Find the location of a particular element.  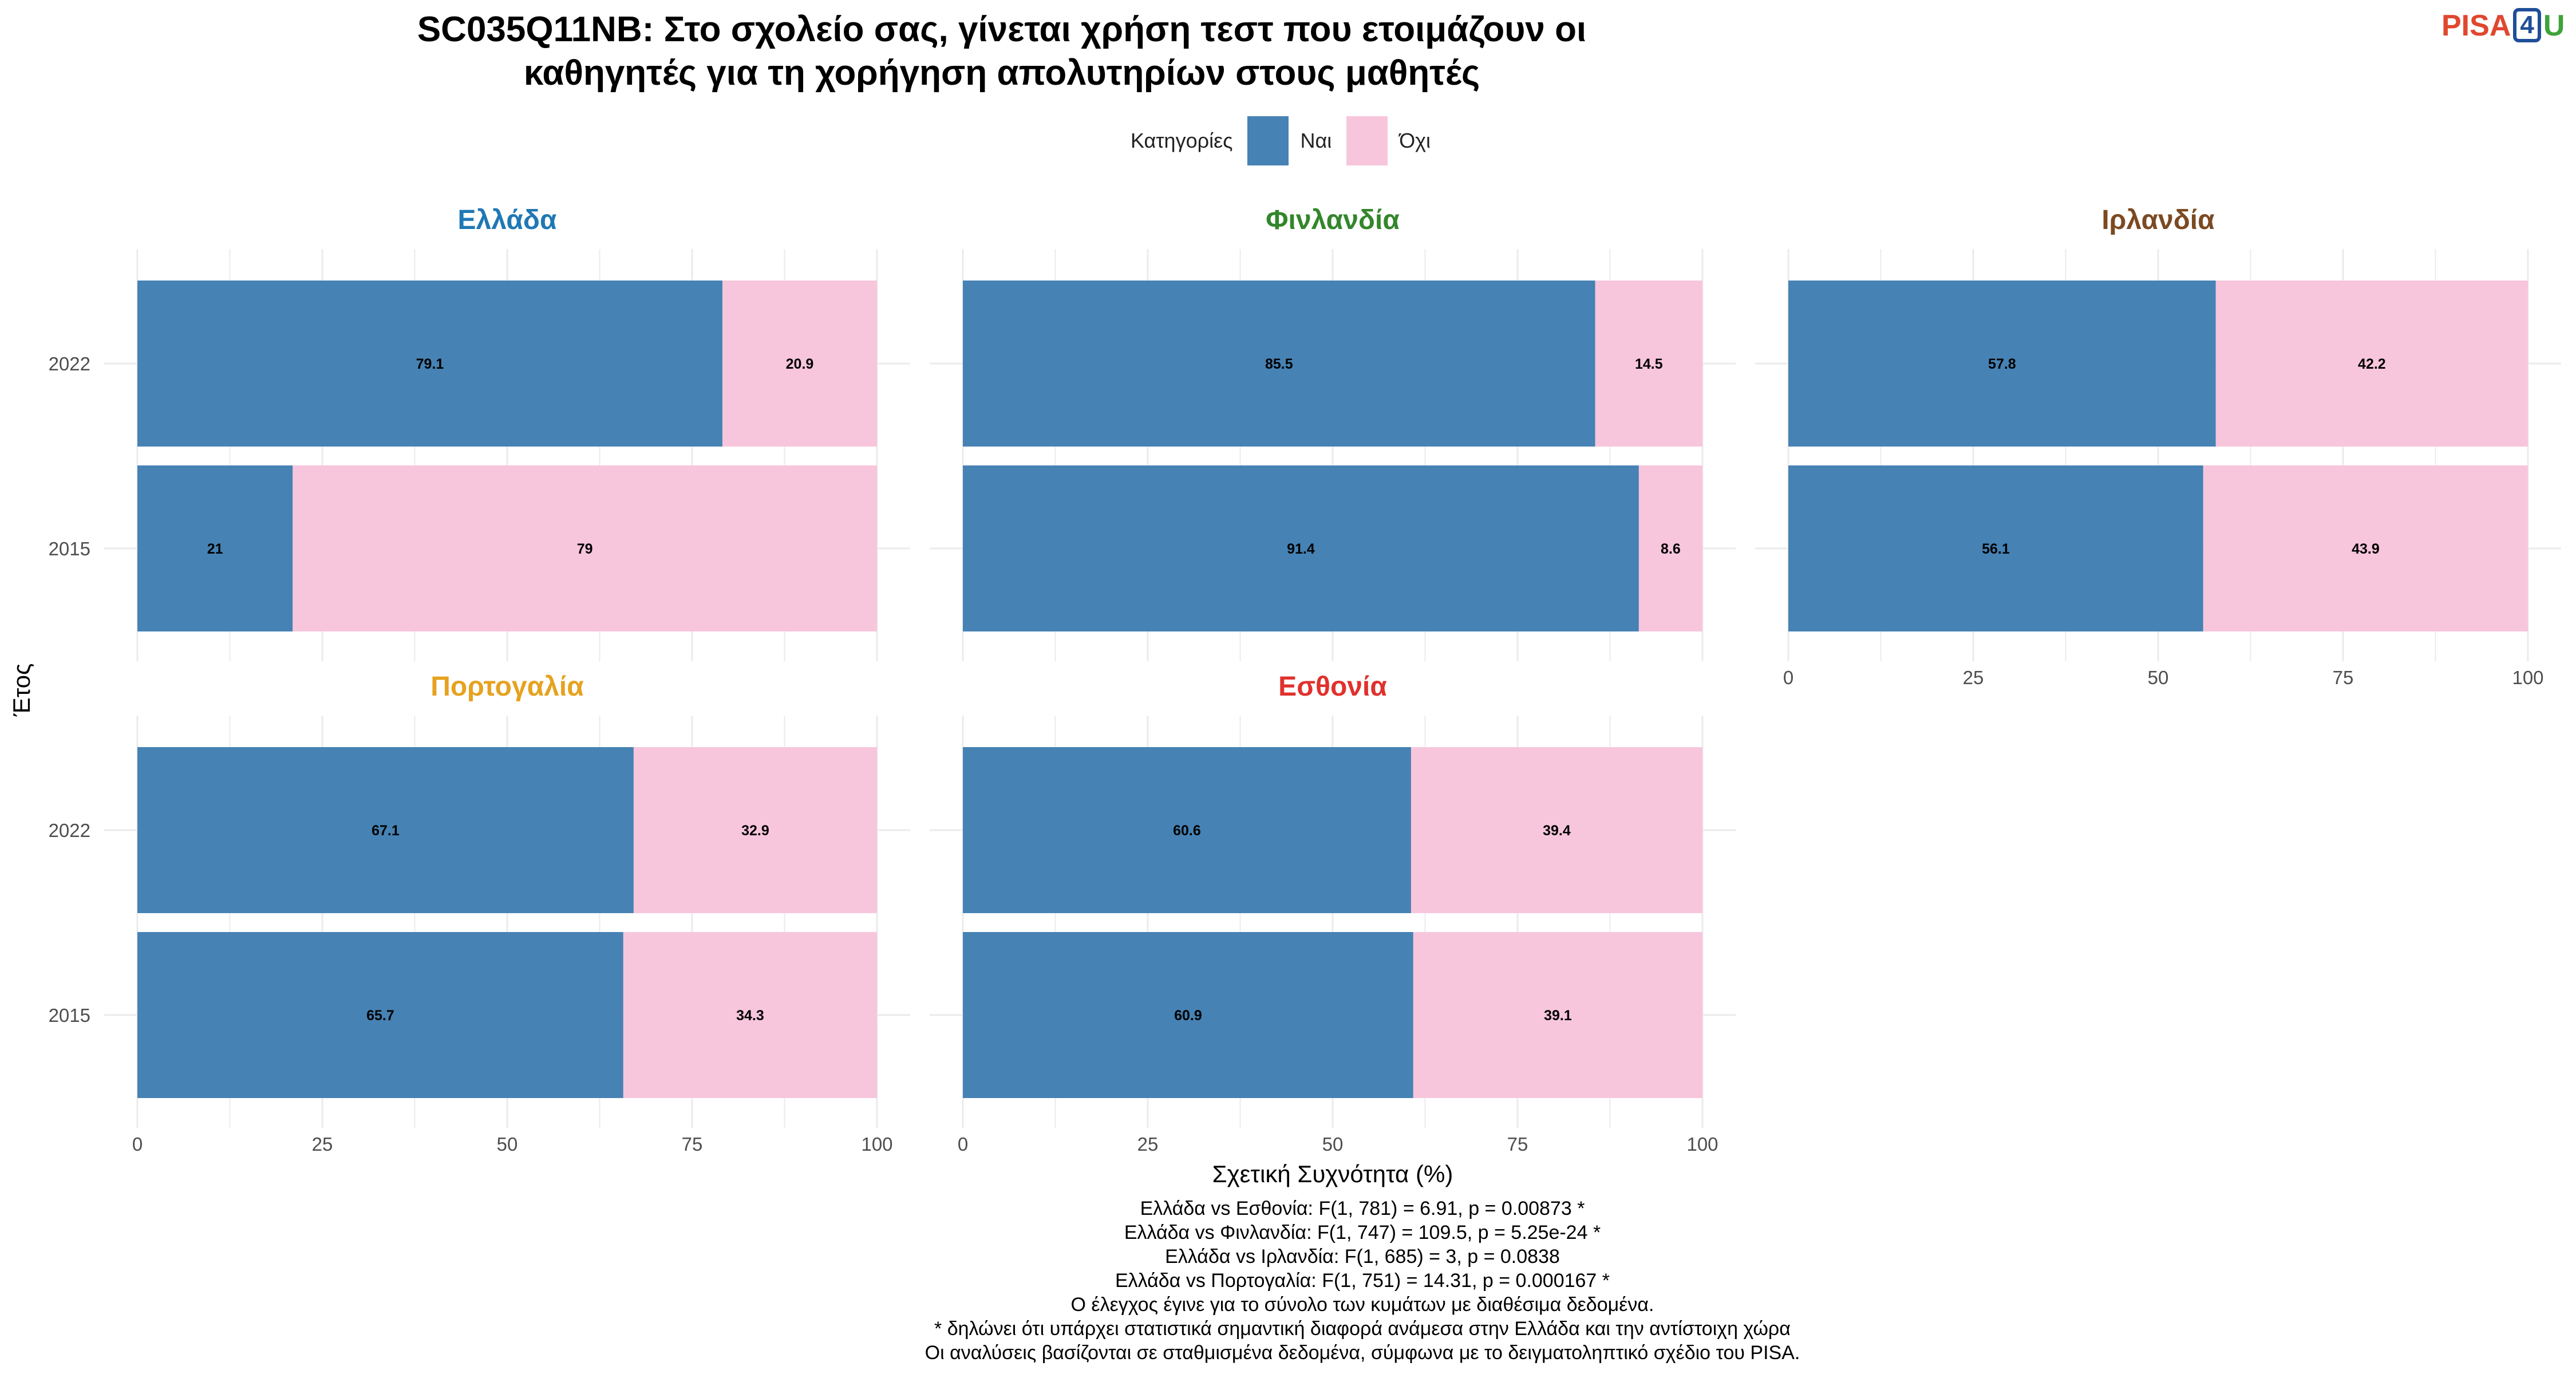

data-label: 65.7 is located at coordinates (380, 1016).